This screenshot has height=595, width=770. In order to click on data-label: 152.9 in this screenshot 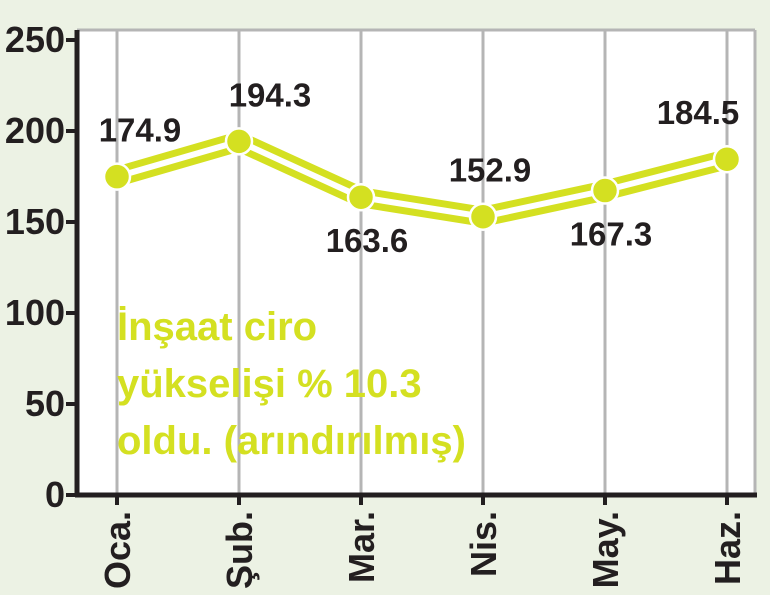, I will do `click(490, 170)`.